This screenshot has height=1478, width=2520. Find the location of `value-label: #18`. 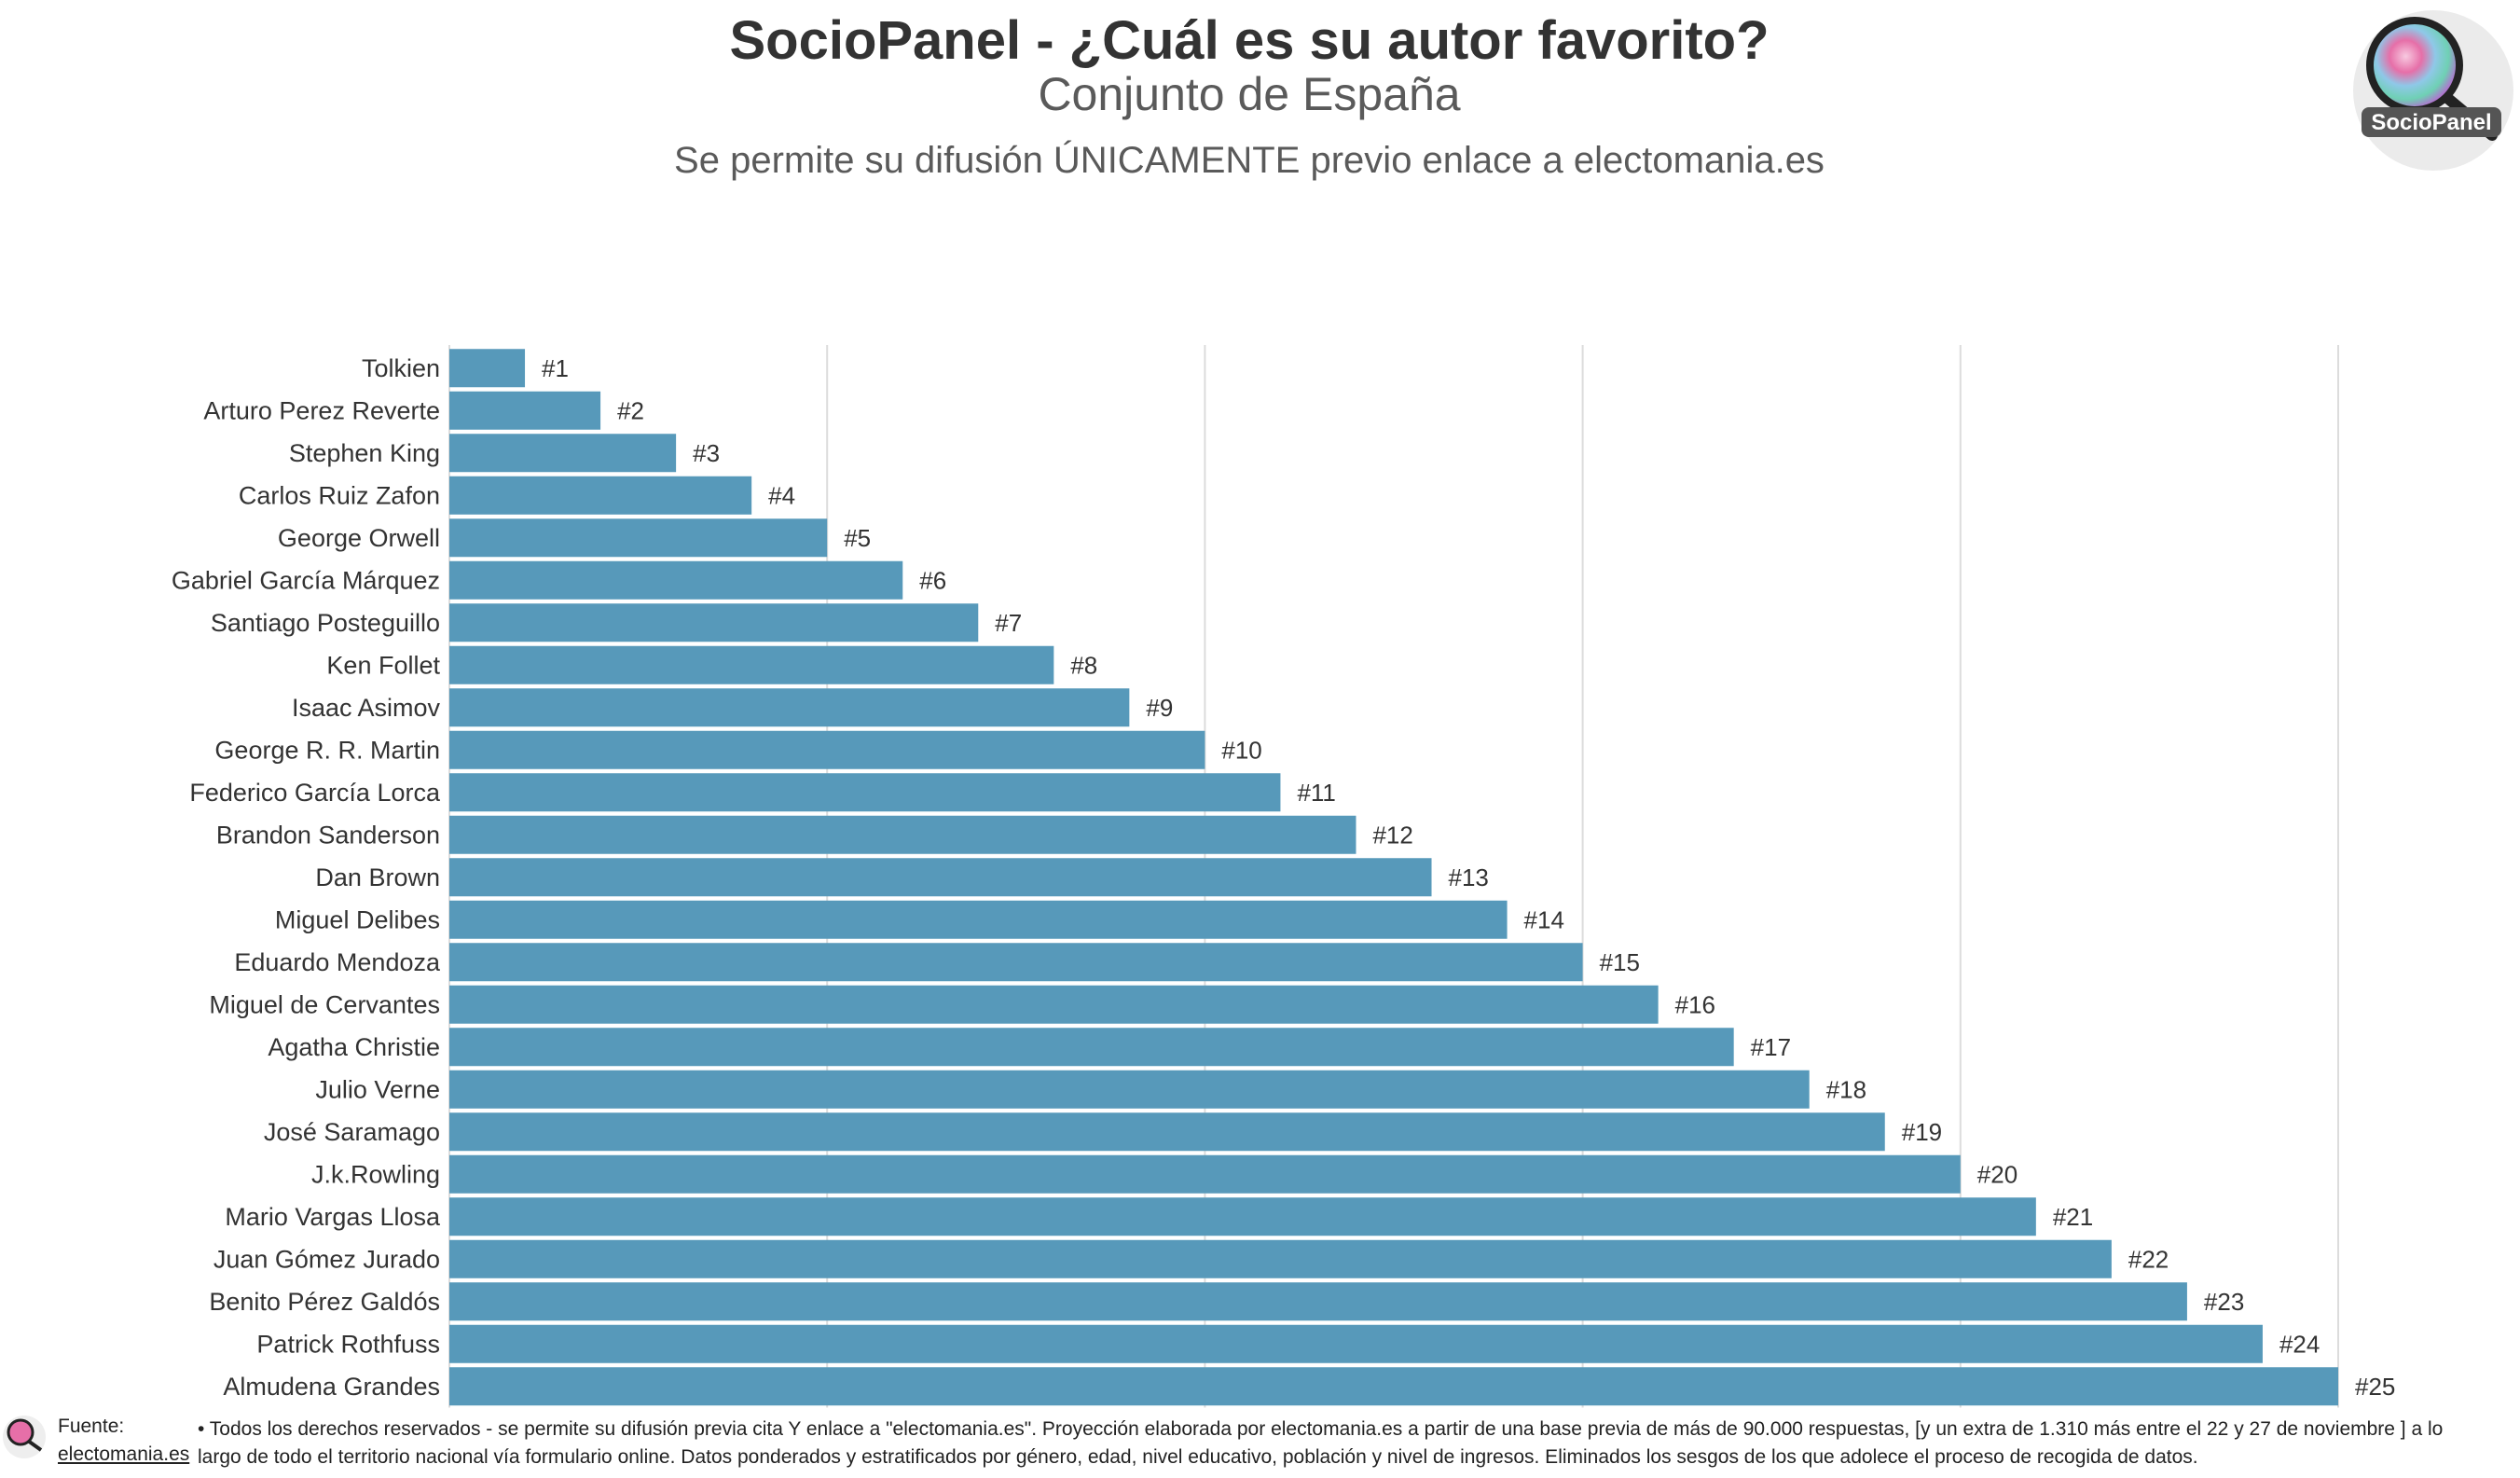

value-label: #18 is located at coordinates (1846, 1089).